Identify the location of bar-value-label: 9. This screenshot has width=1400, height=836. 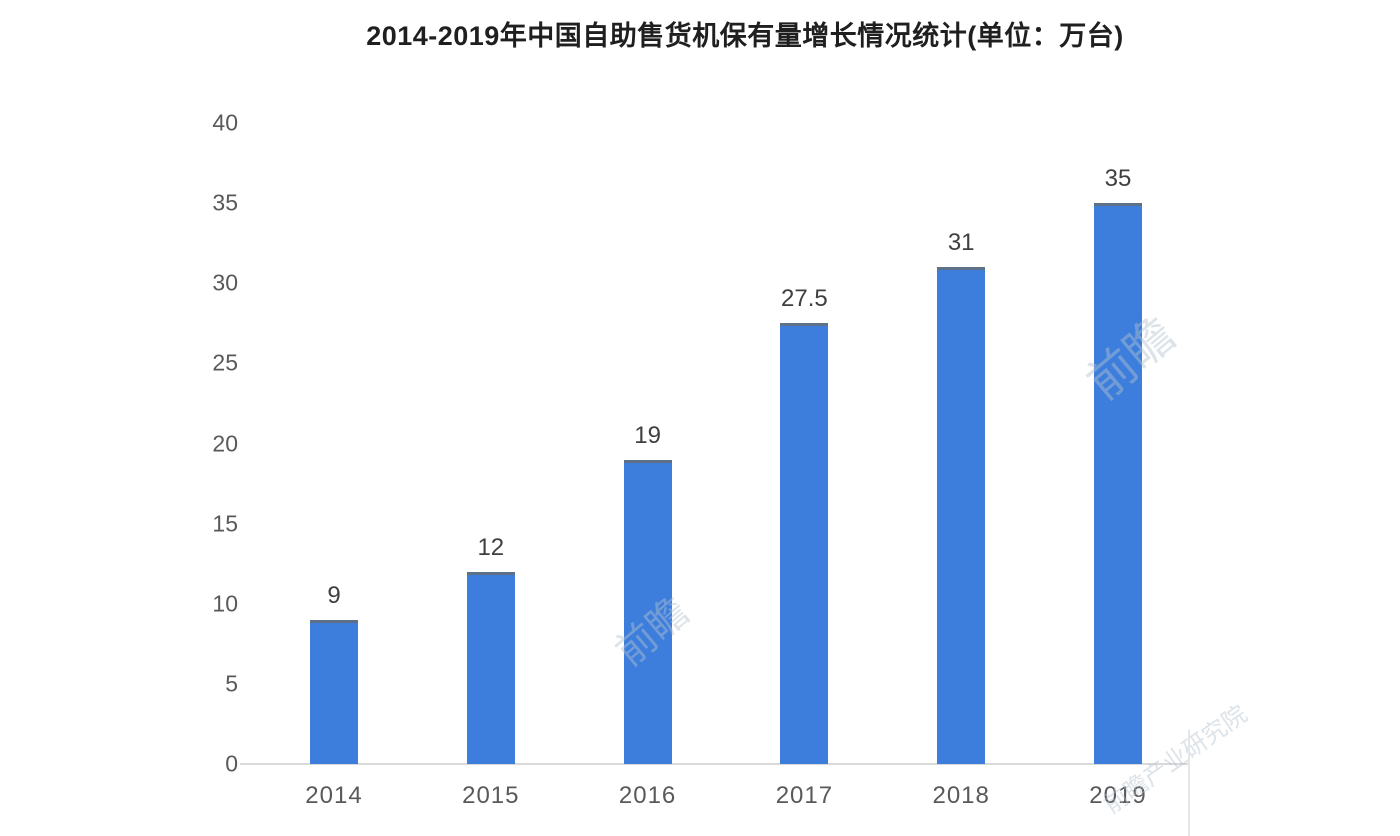
(334, 595).